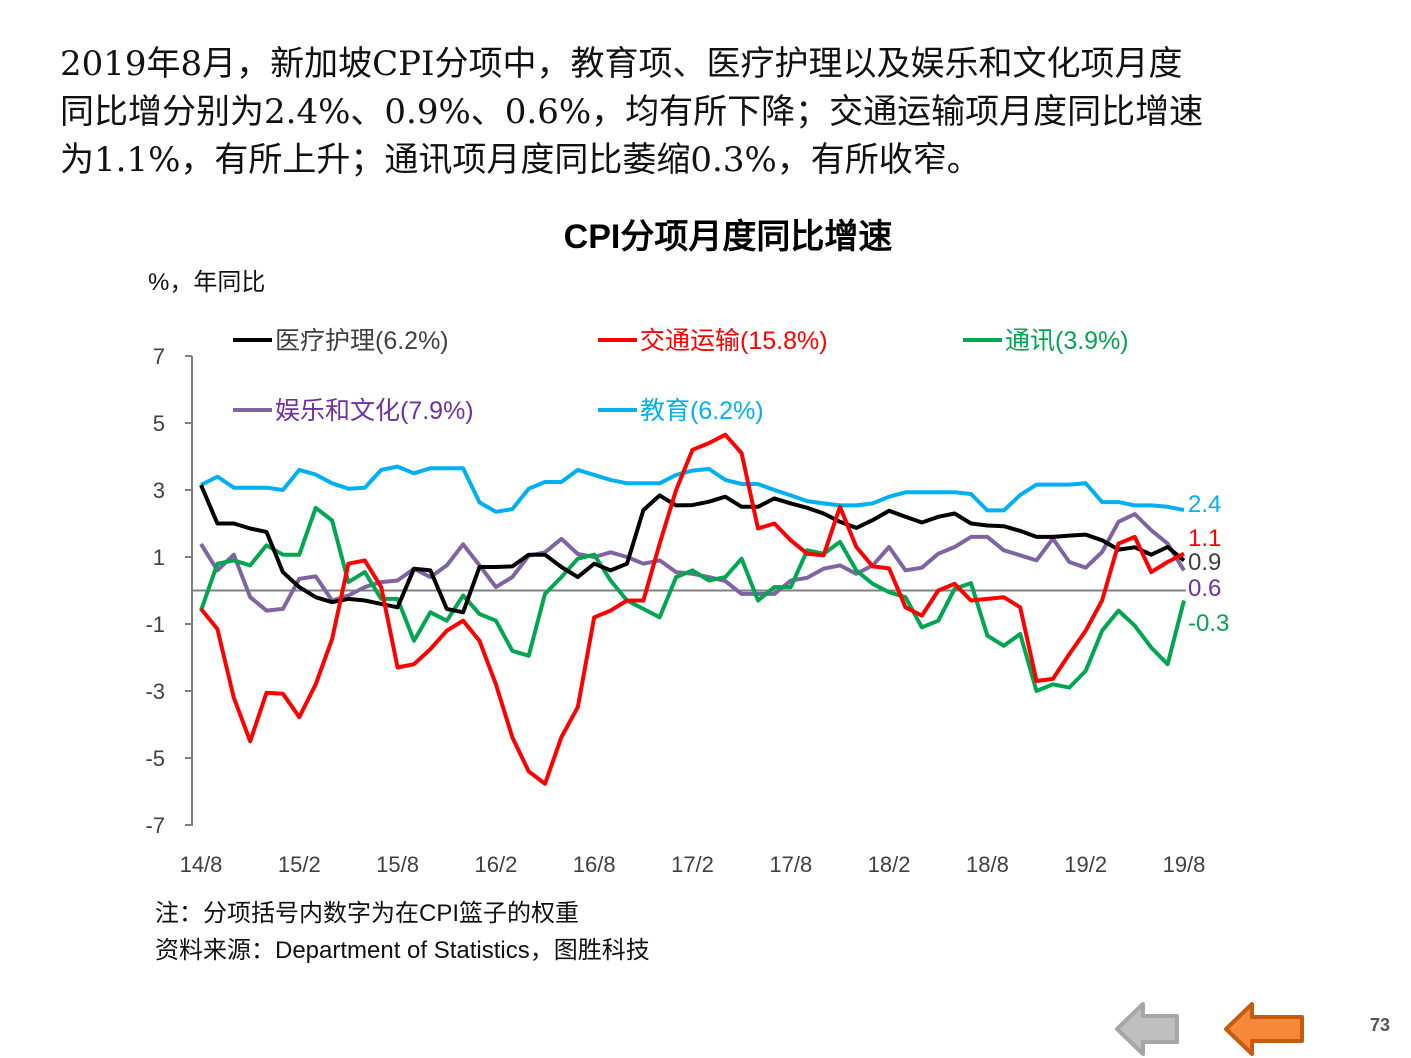  I want to click on x-tick-label: 17/8, so click(790, 864).